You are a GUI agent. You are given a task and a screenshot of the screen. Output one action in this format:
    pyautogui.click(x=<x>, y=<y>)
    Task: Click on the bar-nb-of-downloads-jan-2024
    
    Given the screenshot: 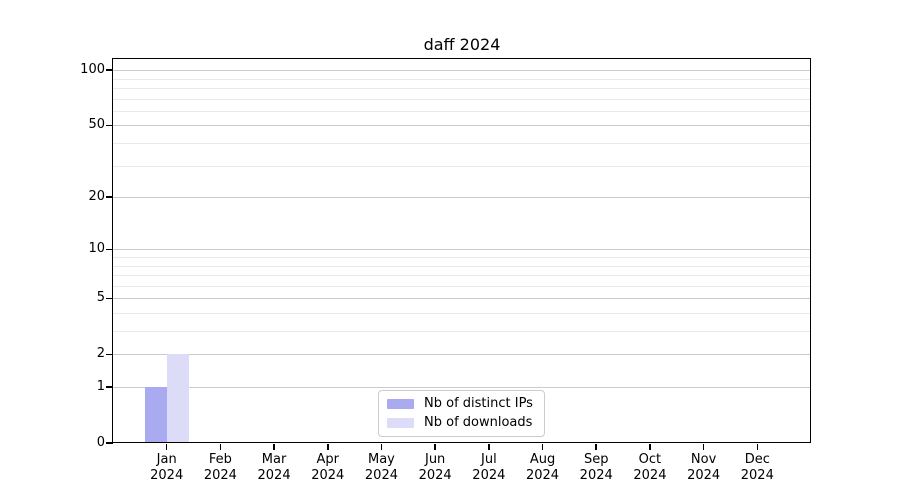 What is the action you would take?
    pyautogui.click(x=177, y=398)
    